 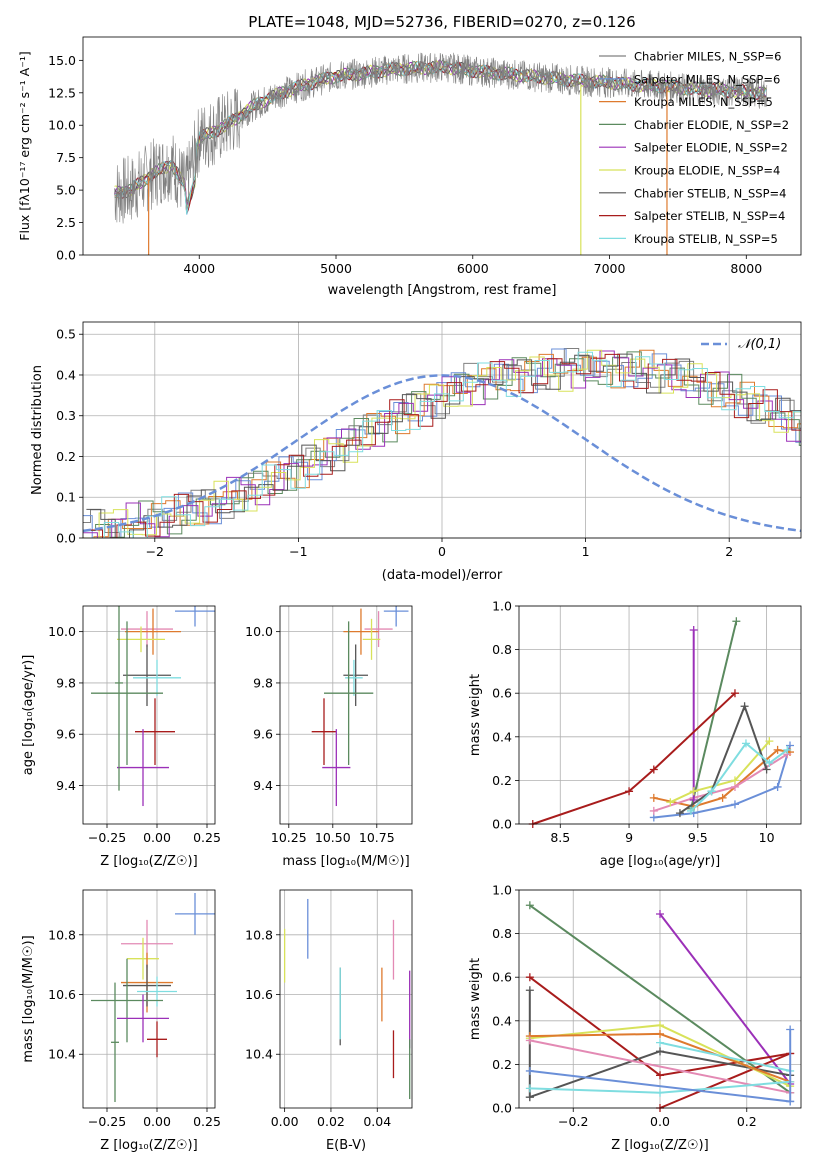 I want to click on legend-label: Kroupa MILES, N_SSP=5, so click(x=703, y=102).